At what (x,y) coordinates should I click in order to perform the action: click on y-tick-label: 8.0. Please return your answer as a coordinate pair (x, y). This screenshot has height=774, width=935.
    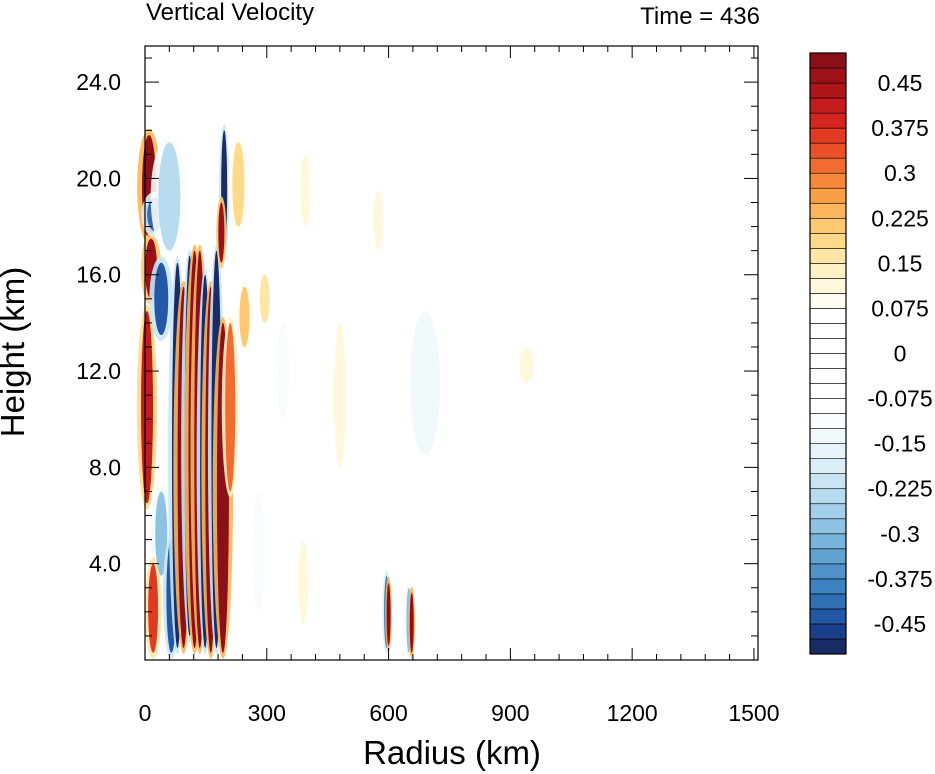
    Looking at the image, I should click on (105, 467).